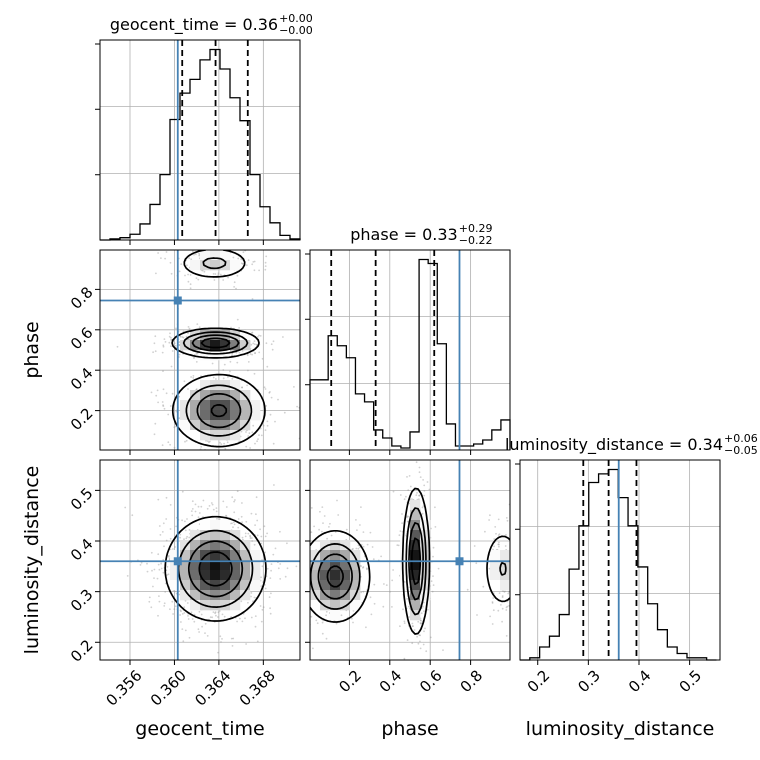 This screenshot has width=760, height=760. I want to click on x-tick-label: 0.364, so click(212, 687).